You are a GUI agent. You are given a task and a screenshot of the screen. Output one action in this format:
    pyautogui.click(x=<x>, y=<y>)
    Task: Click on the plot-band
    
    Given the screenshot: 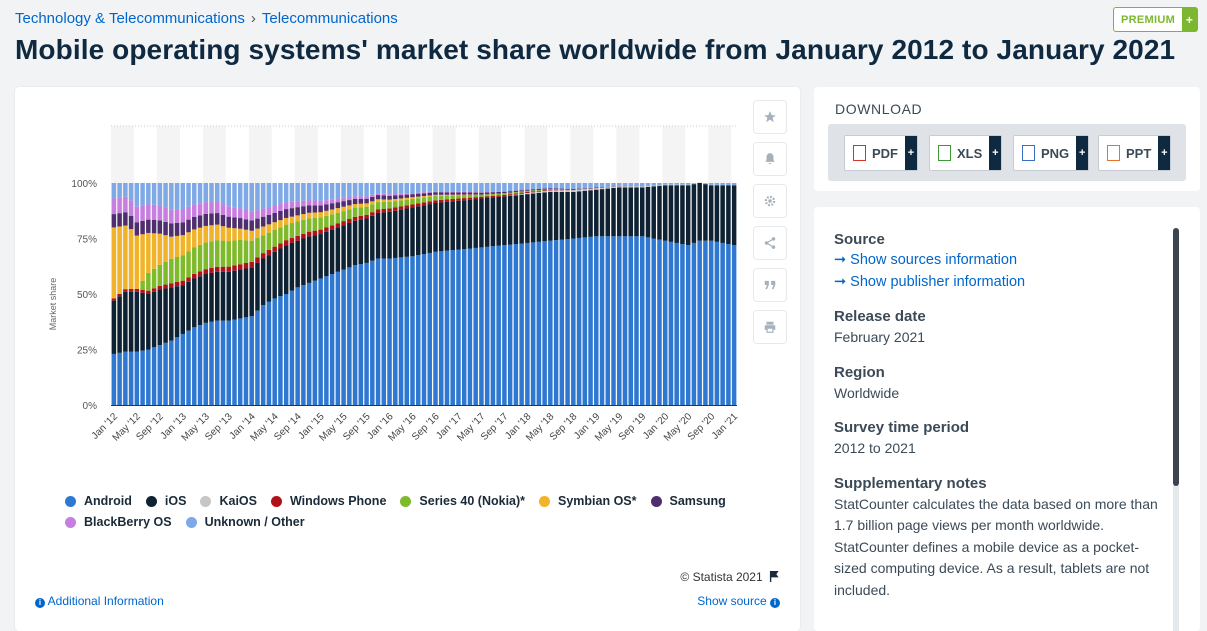 What is the action you would take?
    pyautogui.click(x=306, y=265)
    